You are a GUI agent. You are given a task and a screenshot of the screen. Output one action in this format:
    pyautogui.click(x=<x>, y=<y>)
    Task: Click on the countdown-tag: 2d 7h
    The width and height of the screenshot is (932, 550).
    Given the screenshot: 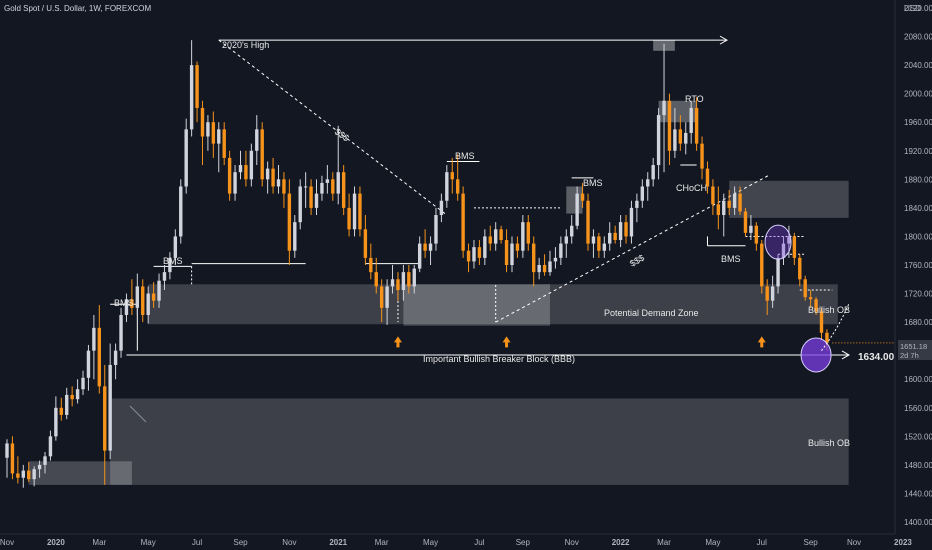 What is the action you would take?
    pyautogui.click(x=909, y=355)
    